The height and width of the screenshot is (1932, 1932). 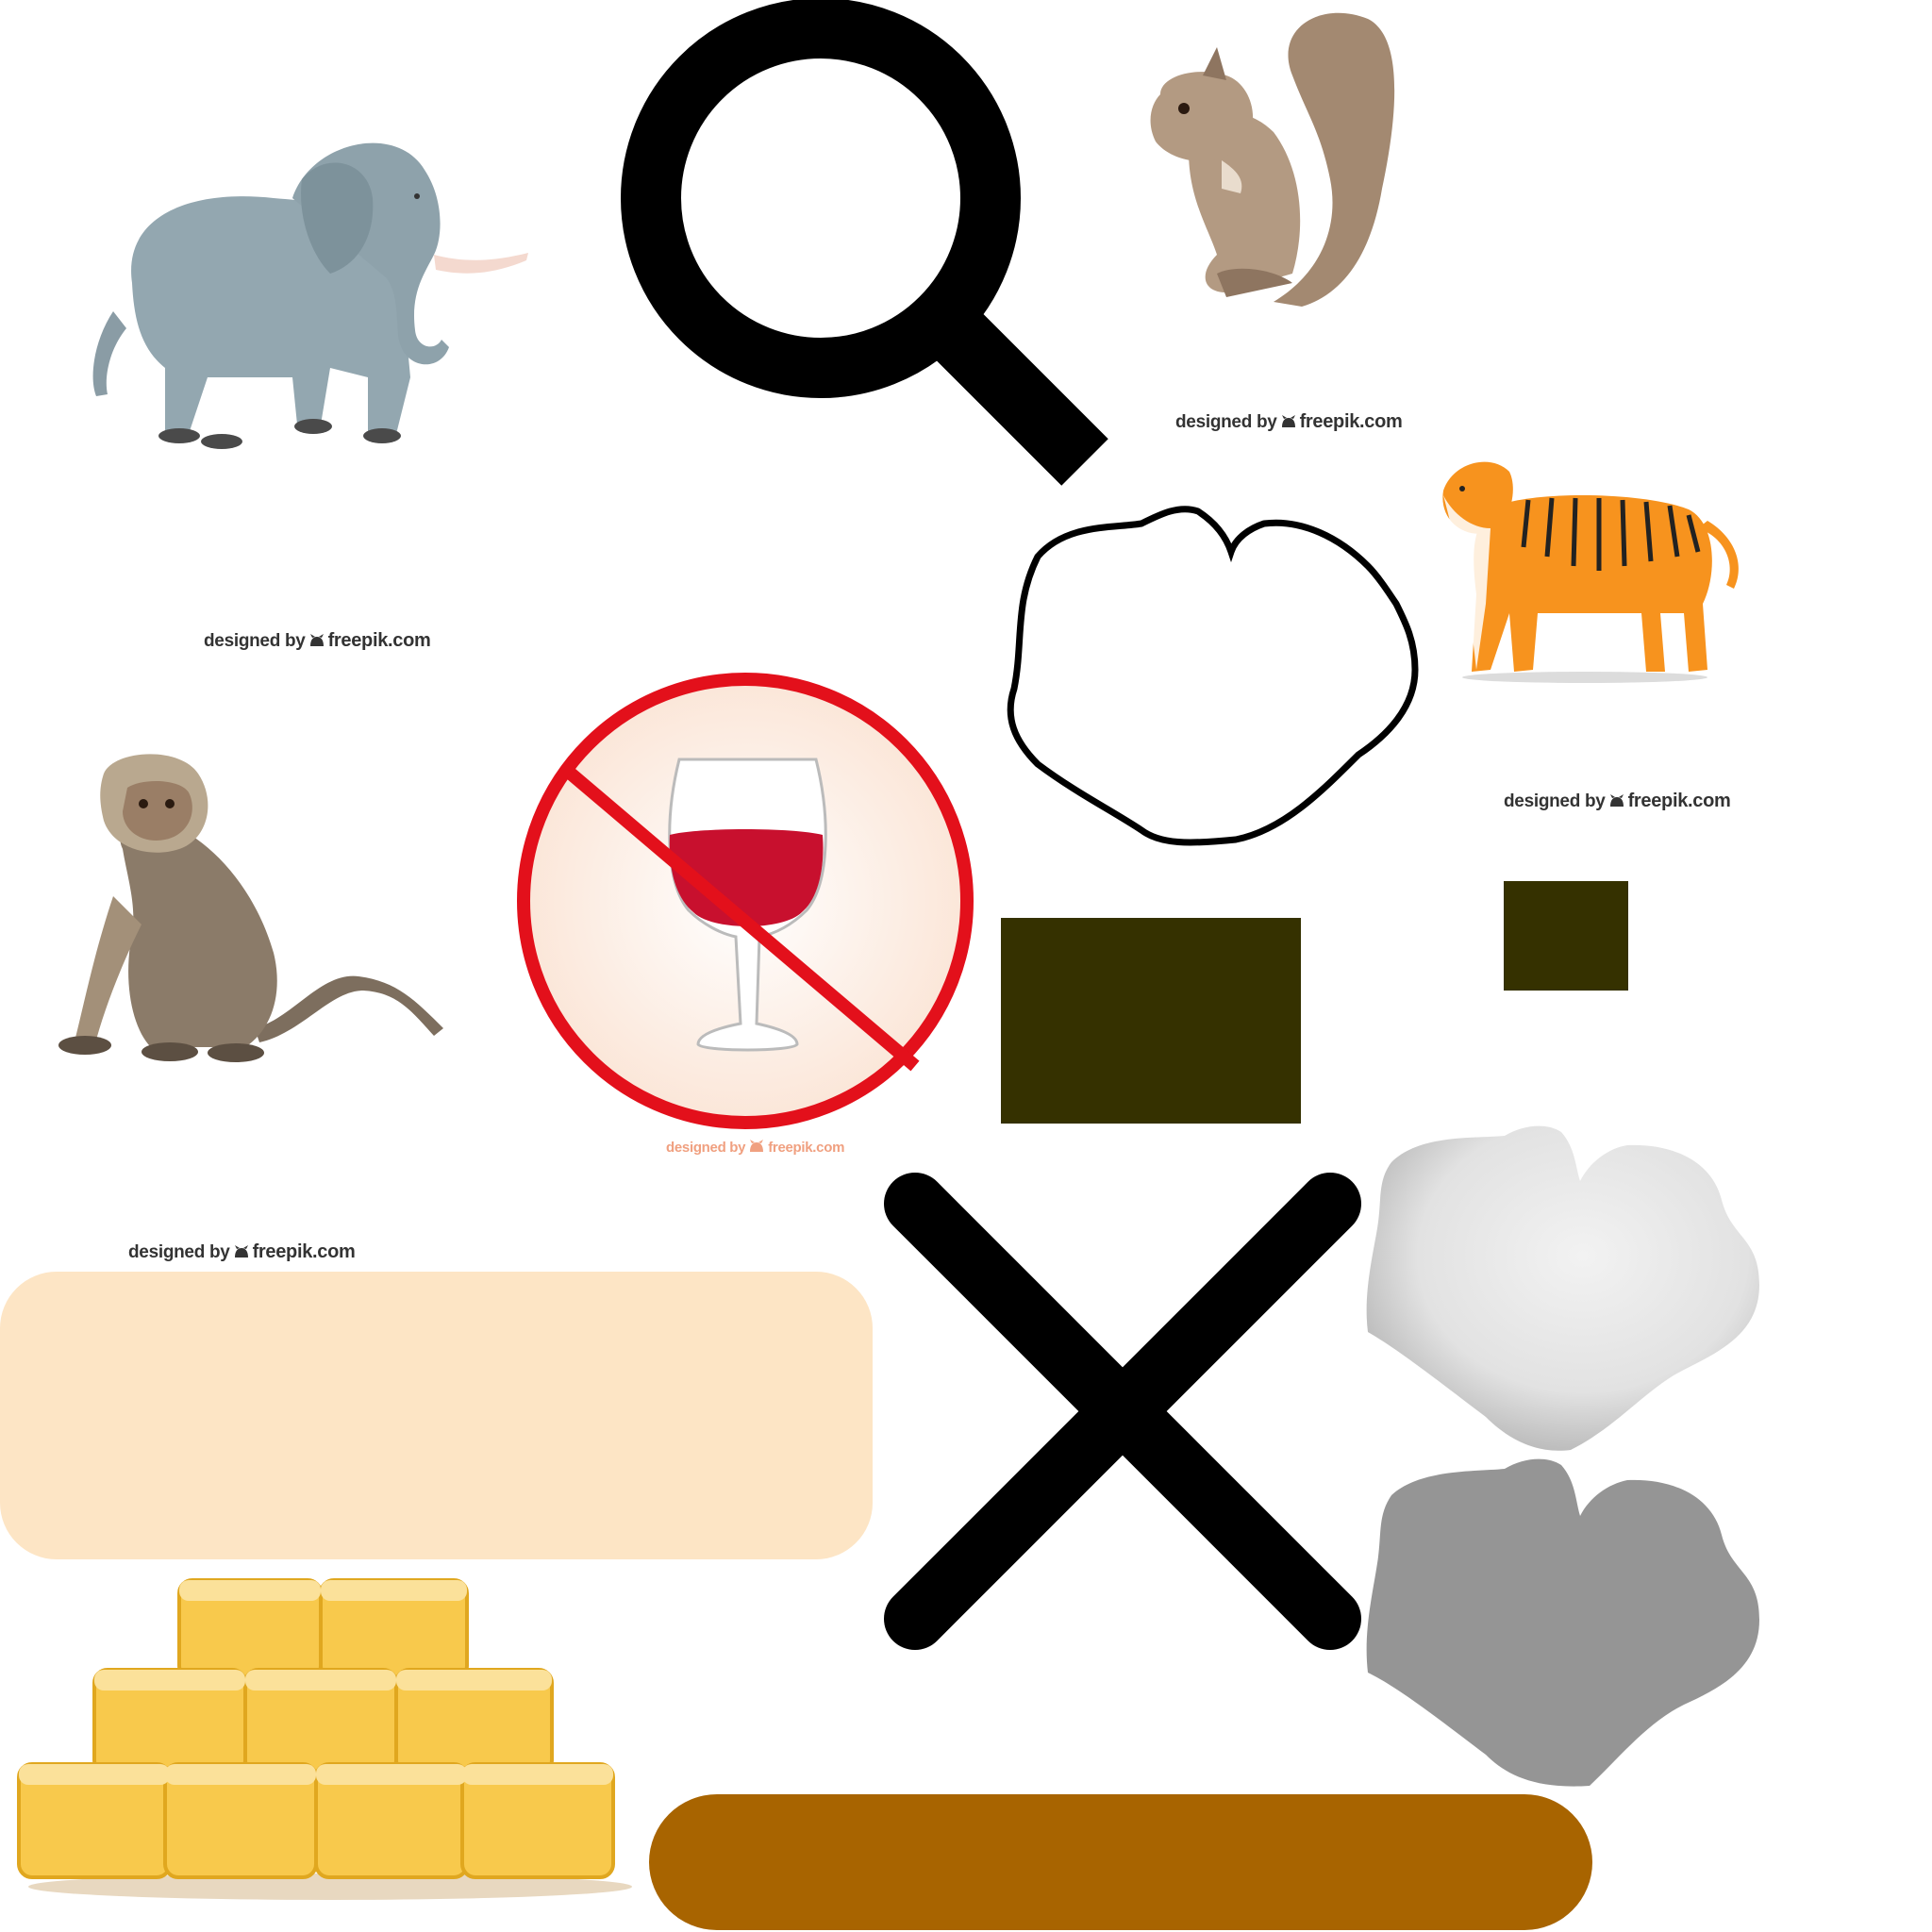 What do you see at coordinates (1594, 571) in the screenshot?
I see `tiger-illustration` at bounding box center [1594, 571].